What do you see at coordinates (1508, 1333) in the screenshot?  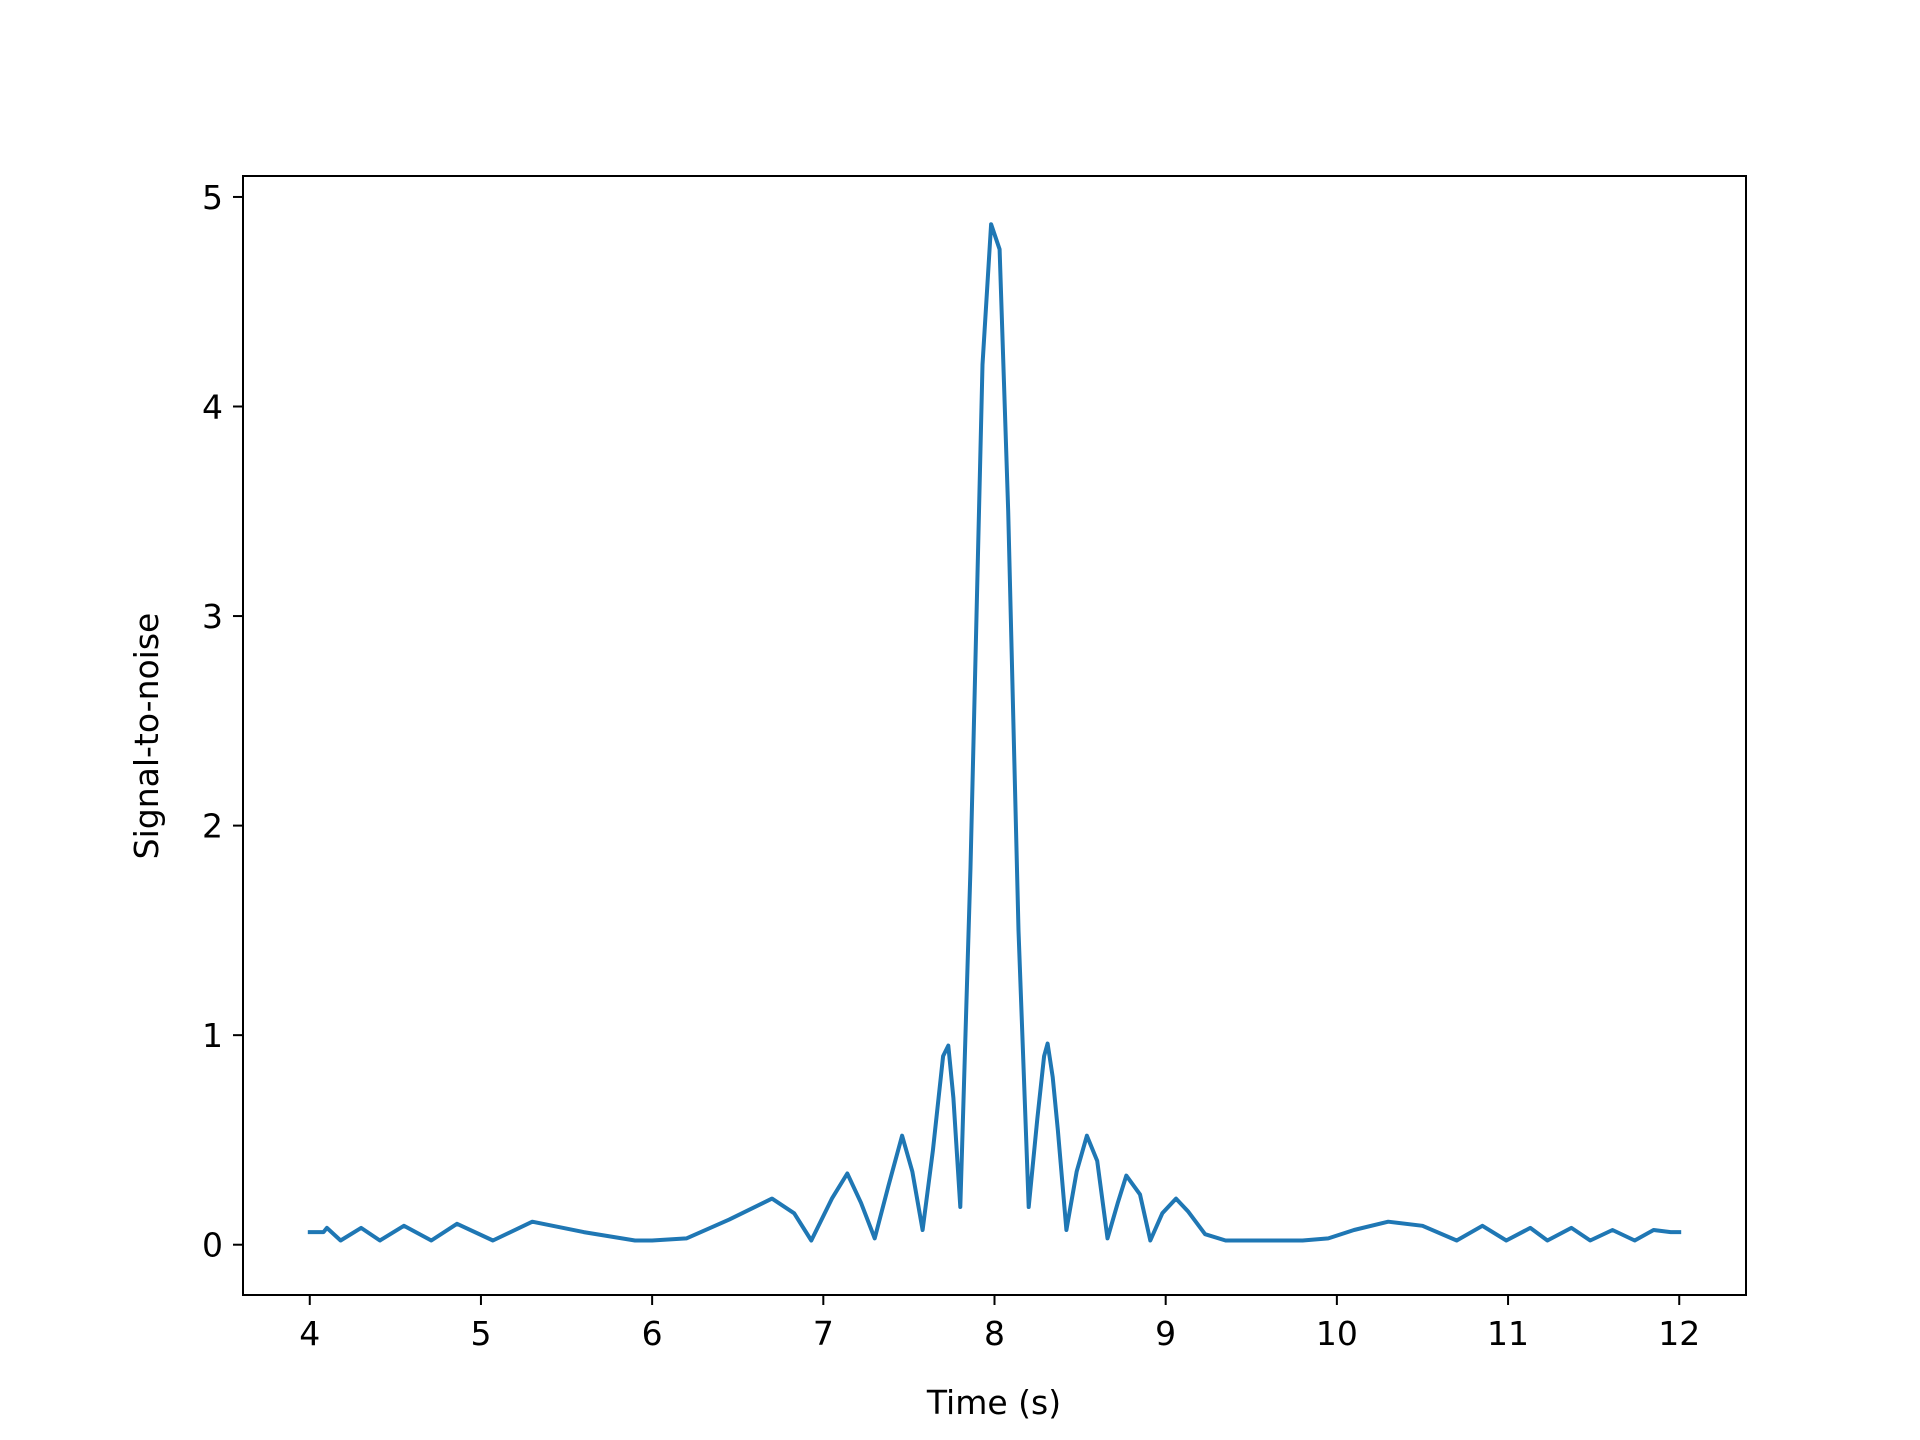 I see `x-tick-label: 11` at bounding box center [1508, 1333].